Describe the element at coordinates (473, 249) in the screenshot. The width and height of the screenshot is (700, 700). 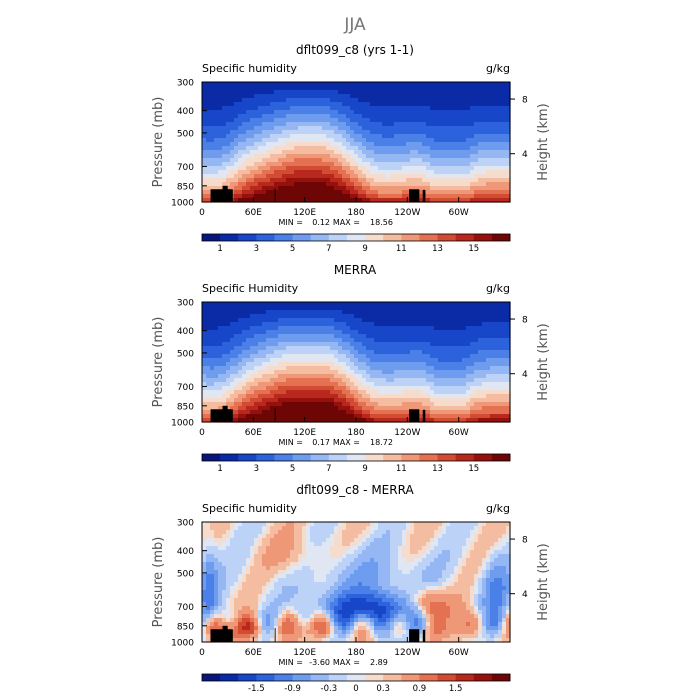
I see `colorbar-label: 15` at that location.